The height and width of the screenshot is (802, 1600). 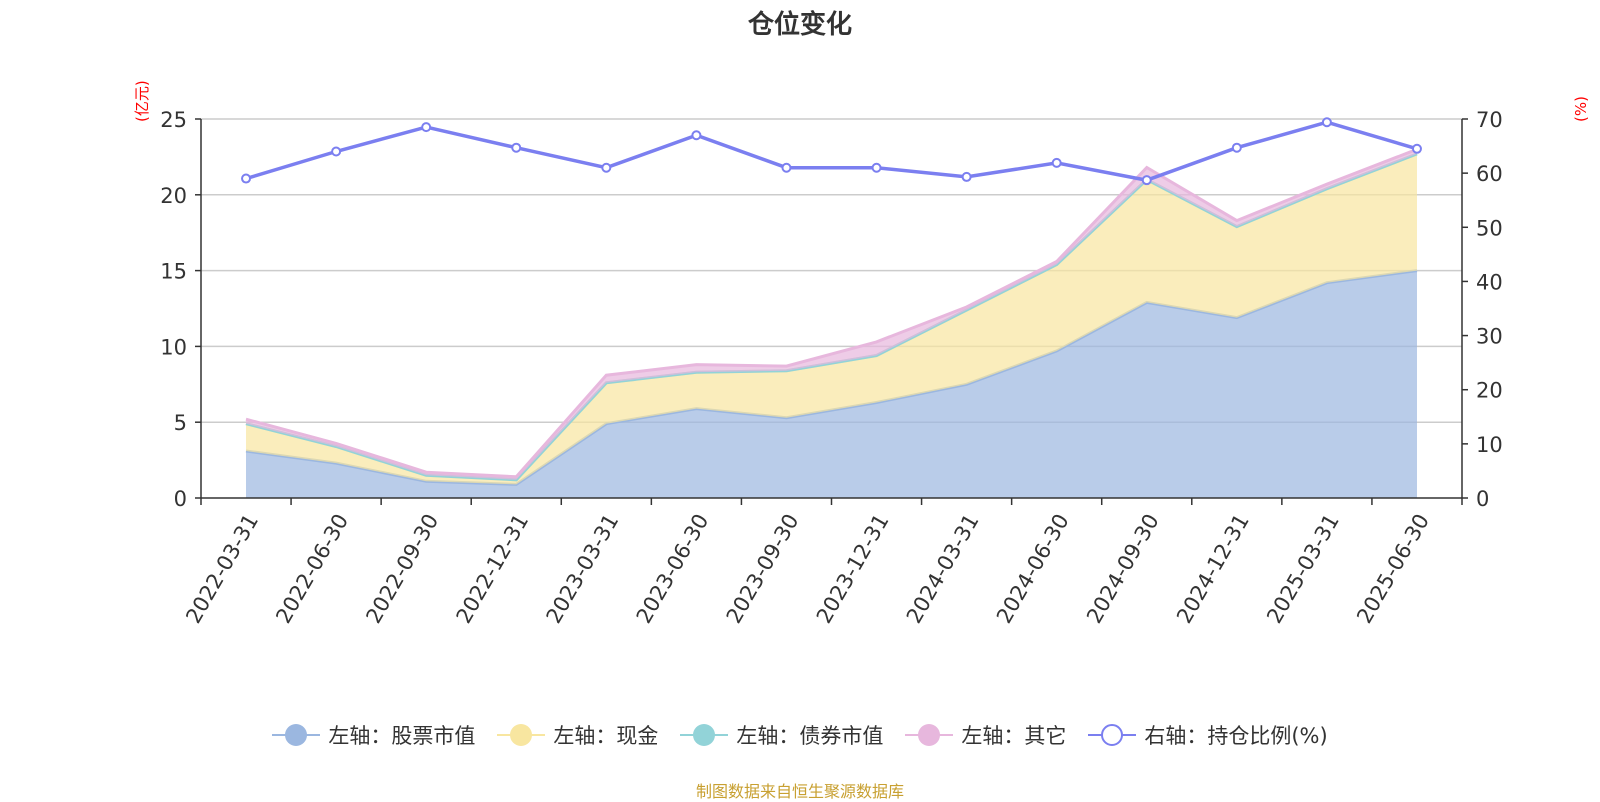 What do you see at coordinates (402, 736) in the screenshot?
I see `legend-label: 左轴：股票市值` at bounding box center [402, 736].